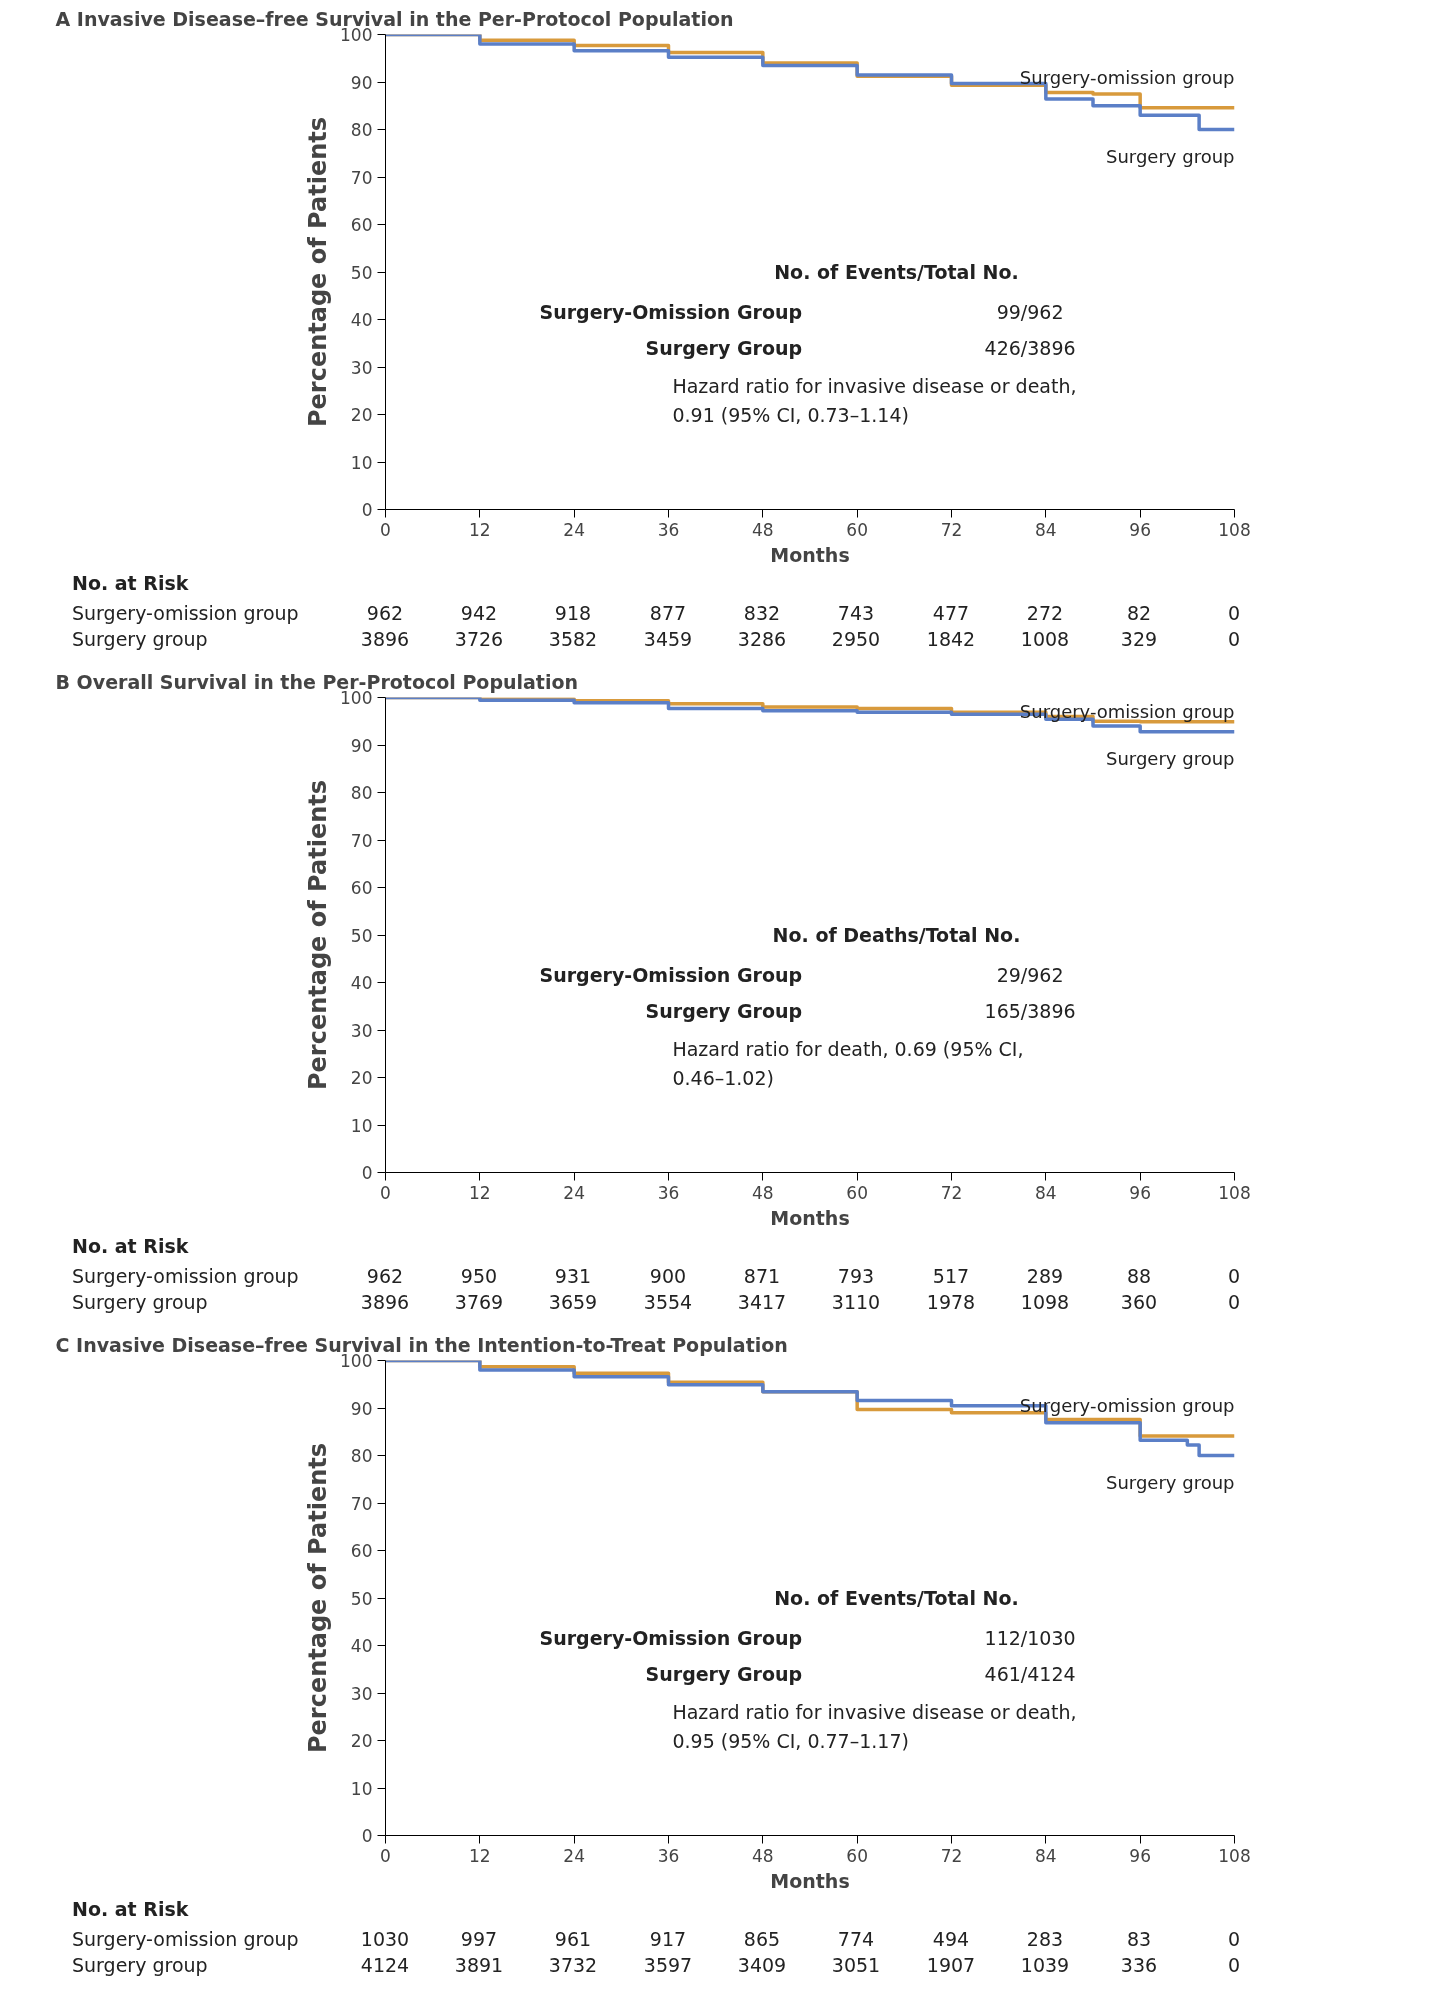 The height and width of the screenshot is (1991, 1444). I want to click on text: 3417, so click(762, 1302).